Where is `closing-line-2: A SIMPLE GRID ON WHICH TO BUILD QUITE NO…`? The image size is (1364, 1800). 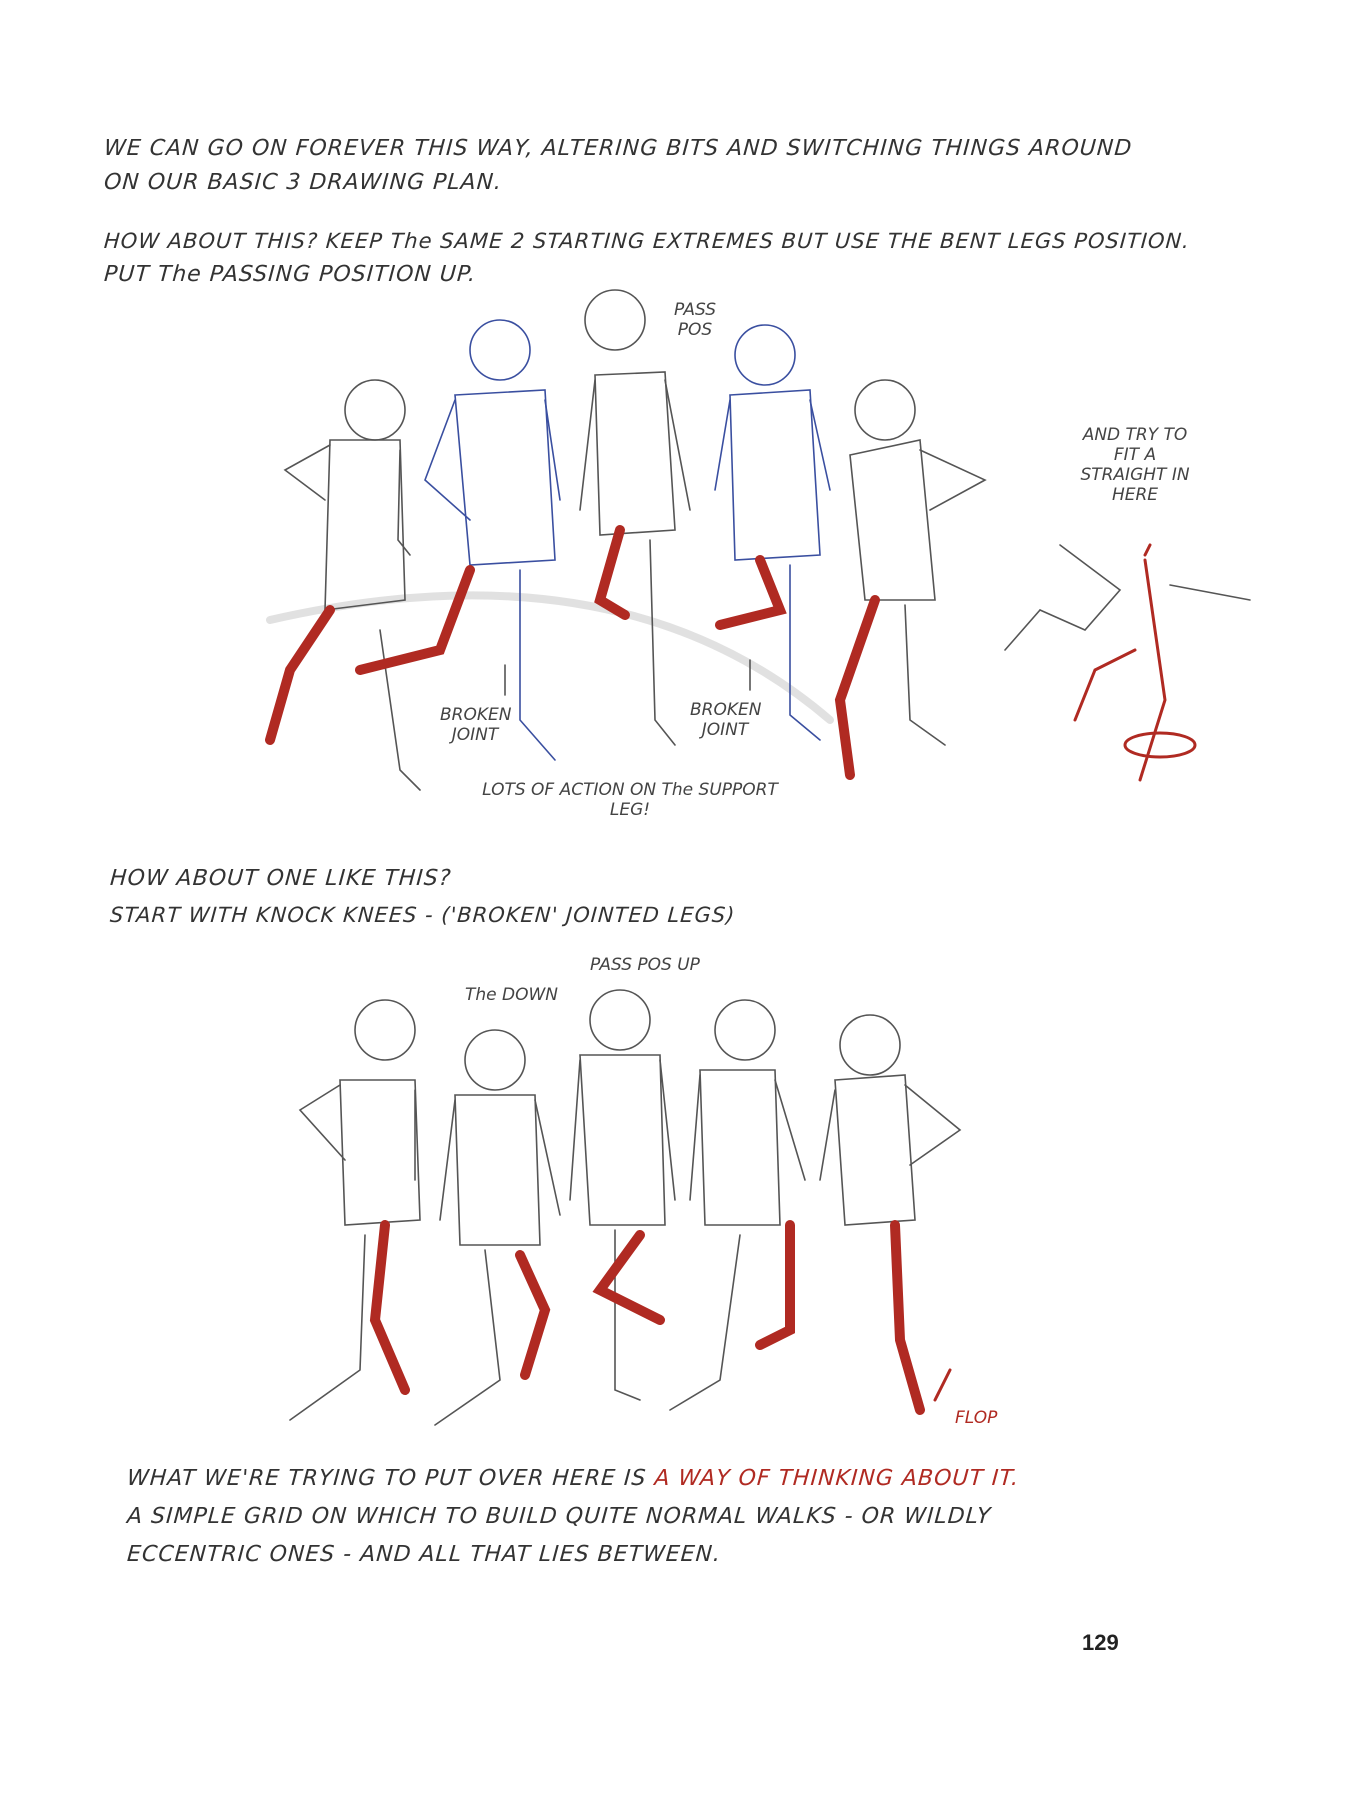
closing-line-2: A SIMPLE GRID ON WHICH TO BUILD QUITE NO… is located at coordinates (559, 1516).